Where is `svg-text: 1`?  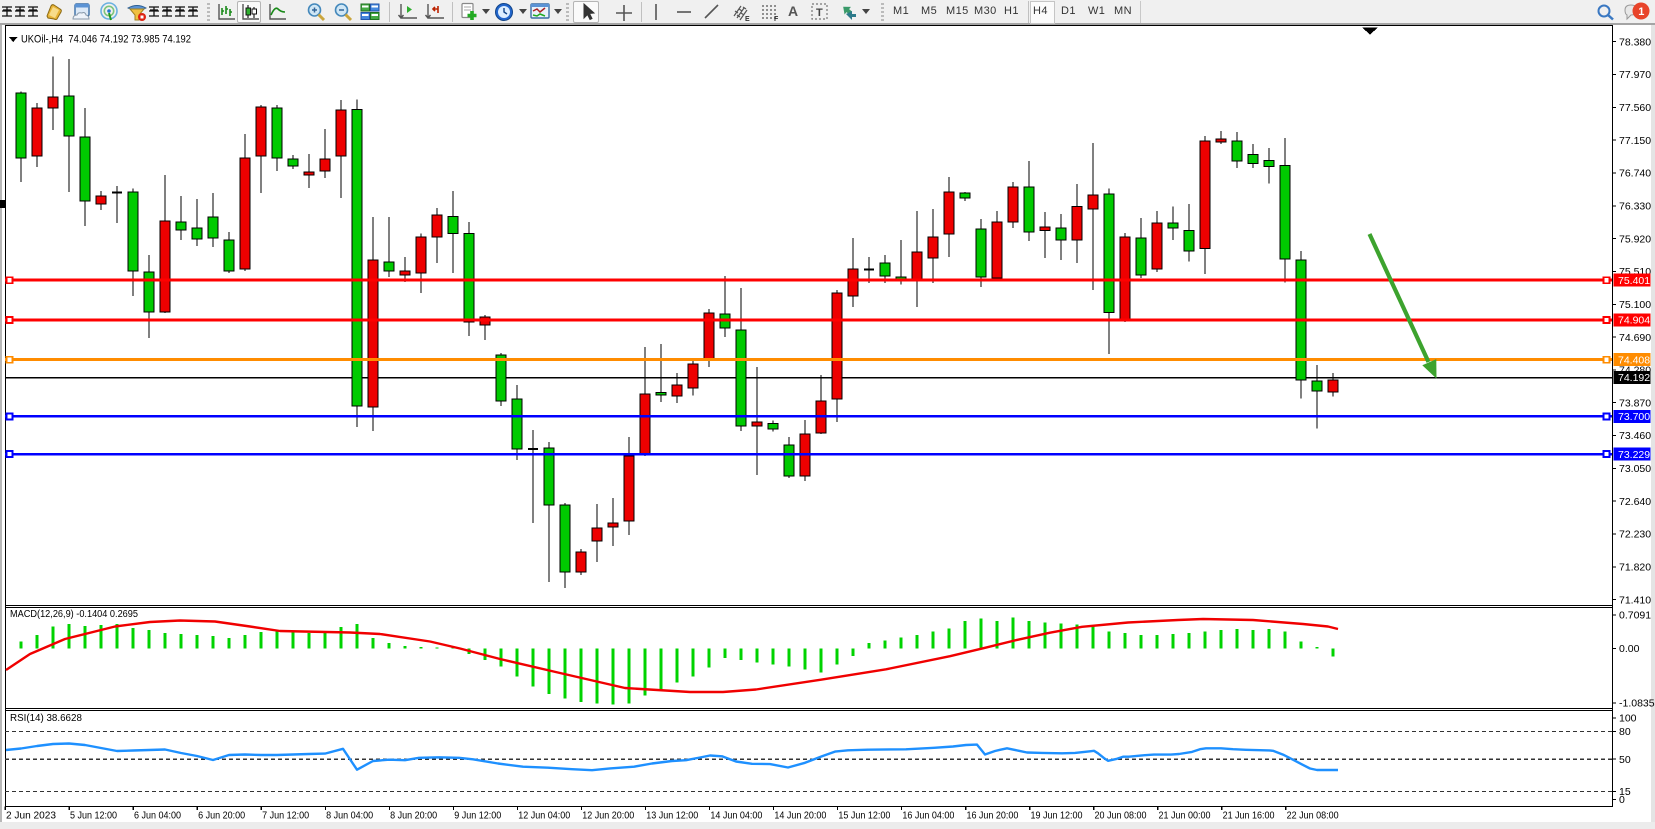
svg-text: 1 is located at coordinates (1641, 12).